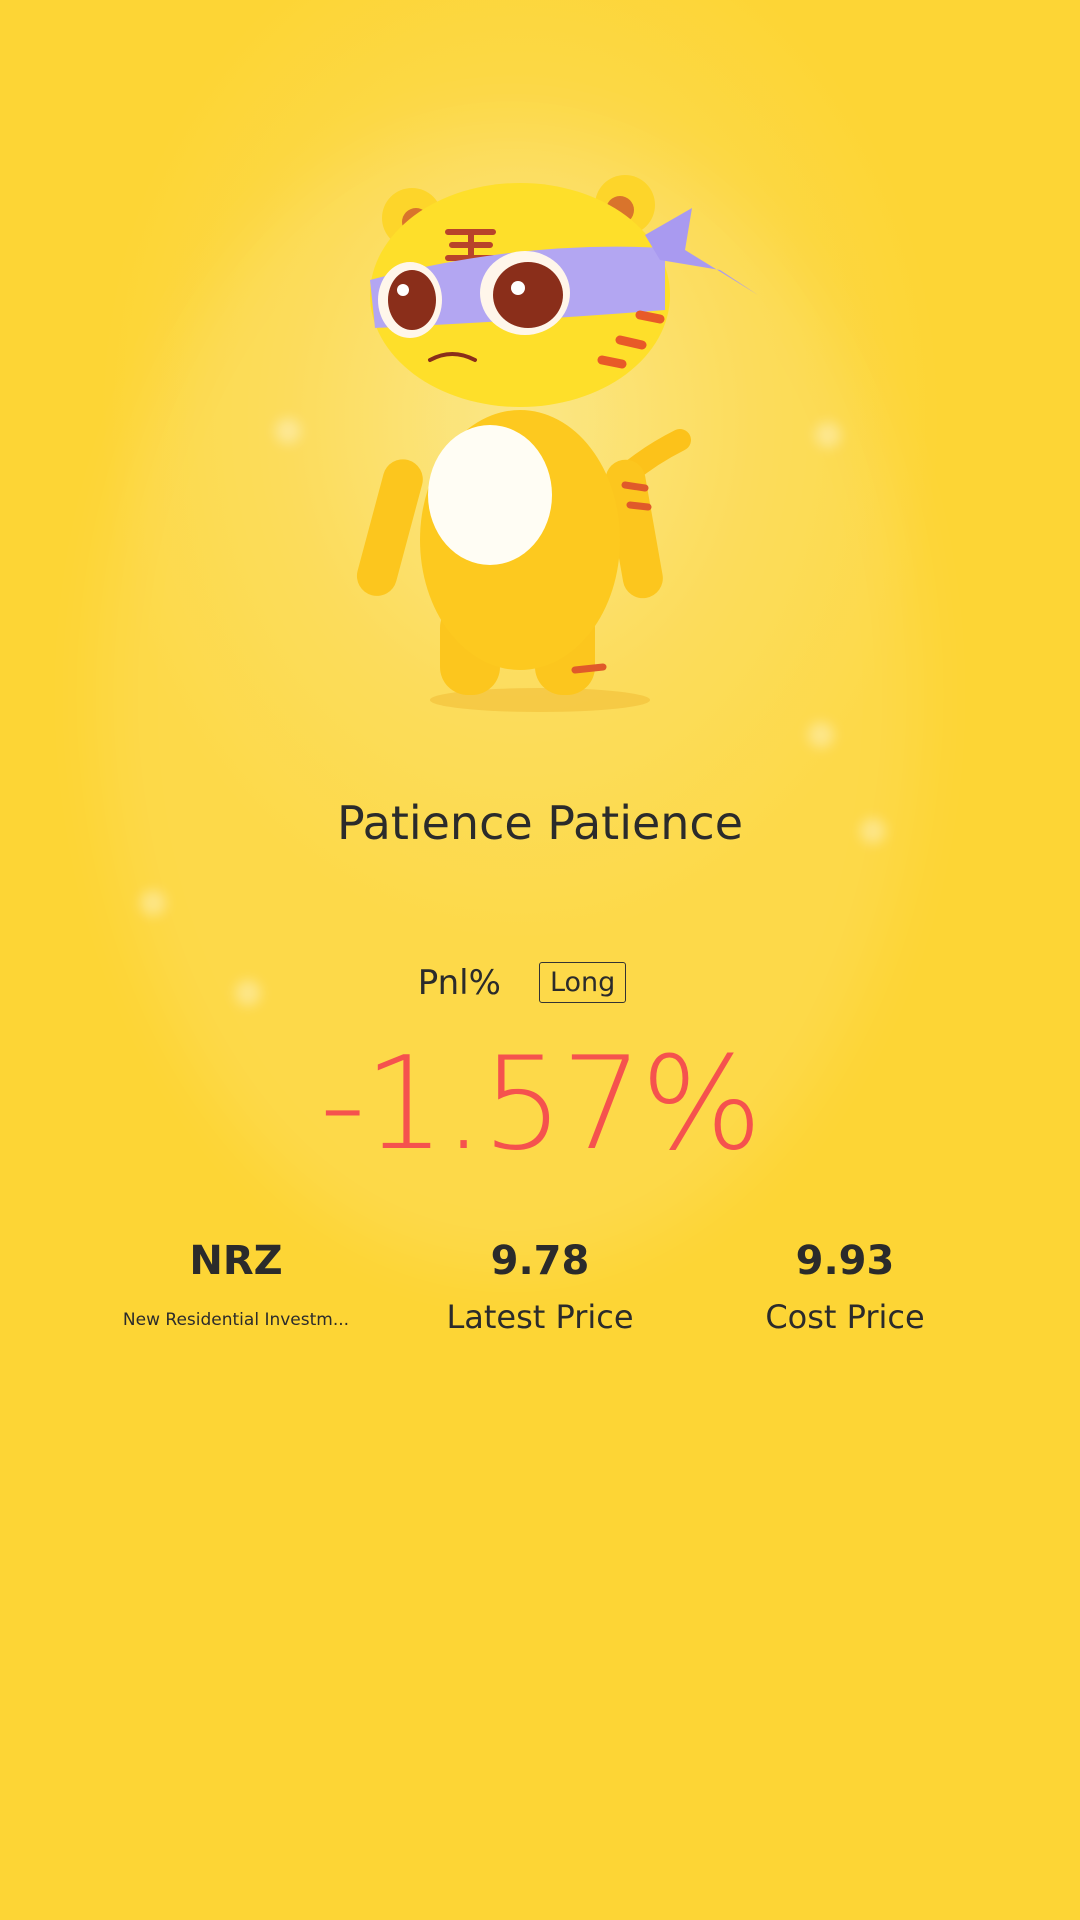 This screenshot has width=1080, height=1920. Describe the element at coordinates (582, 982) in the screenshot. I see `position-direction-badge: Long` at that location.